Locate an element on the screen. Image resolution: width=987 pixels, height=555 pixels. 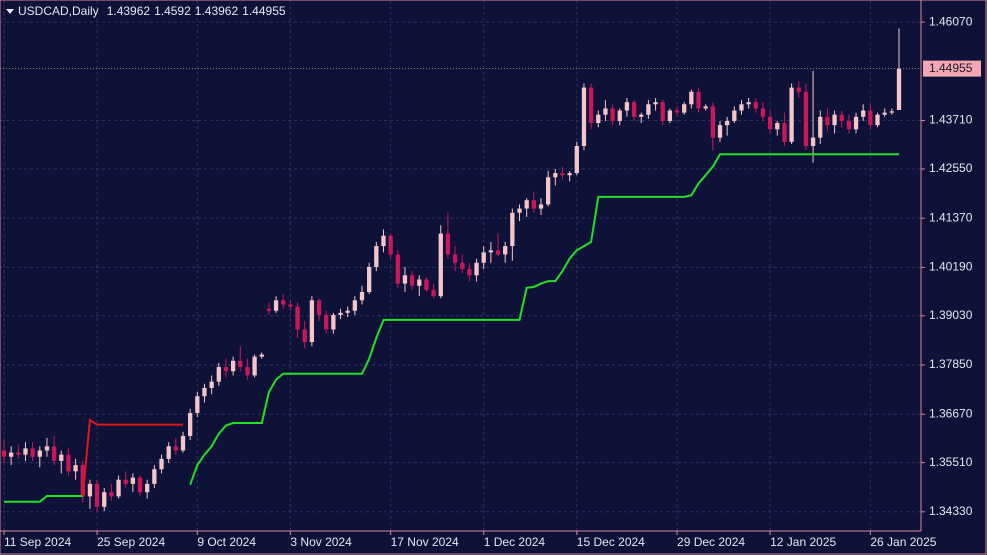
supertrend-line is located at coordinates (132, 457).